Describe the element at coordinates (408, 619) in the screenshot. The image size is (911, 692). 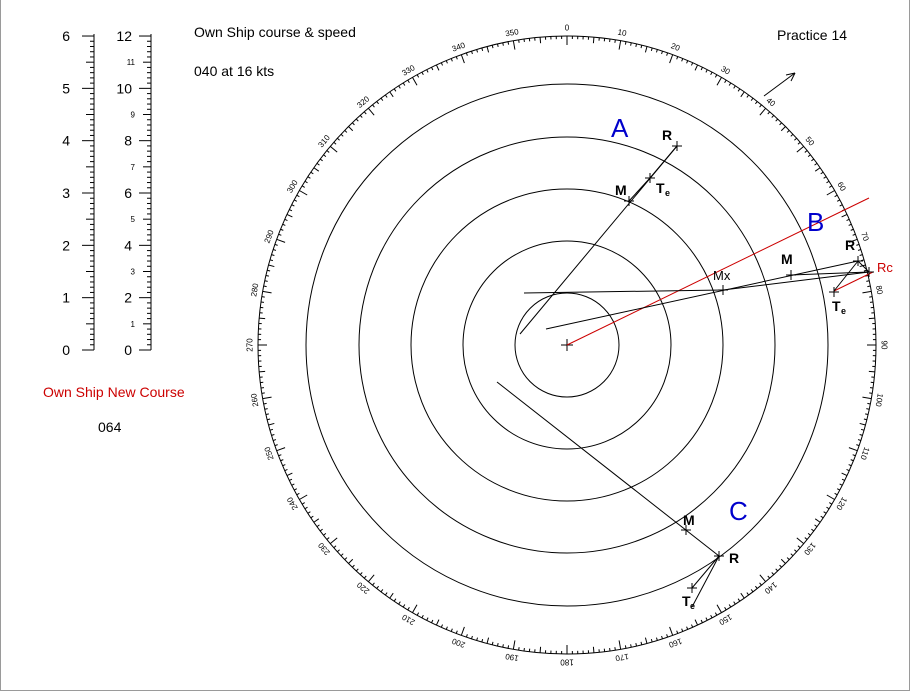
I see `compass-degree-label: 210` at that location.